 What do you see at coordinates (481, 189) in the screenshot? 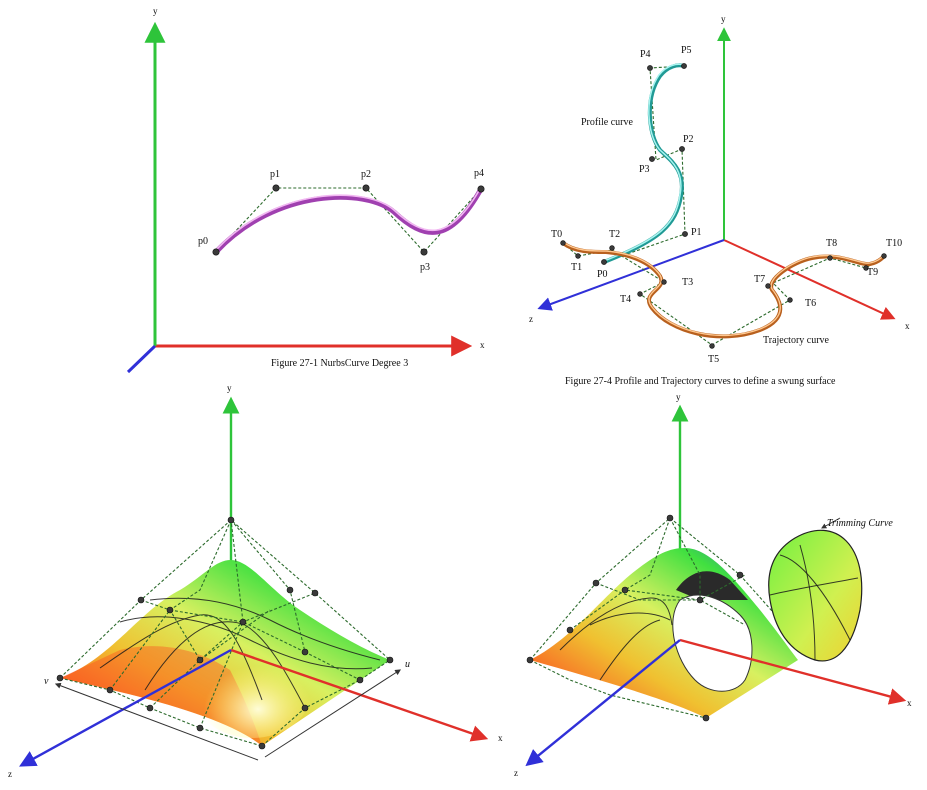
I see `control-point-p4` at bounding box center [481, 189].